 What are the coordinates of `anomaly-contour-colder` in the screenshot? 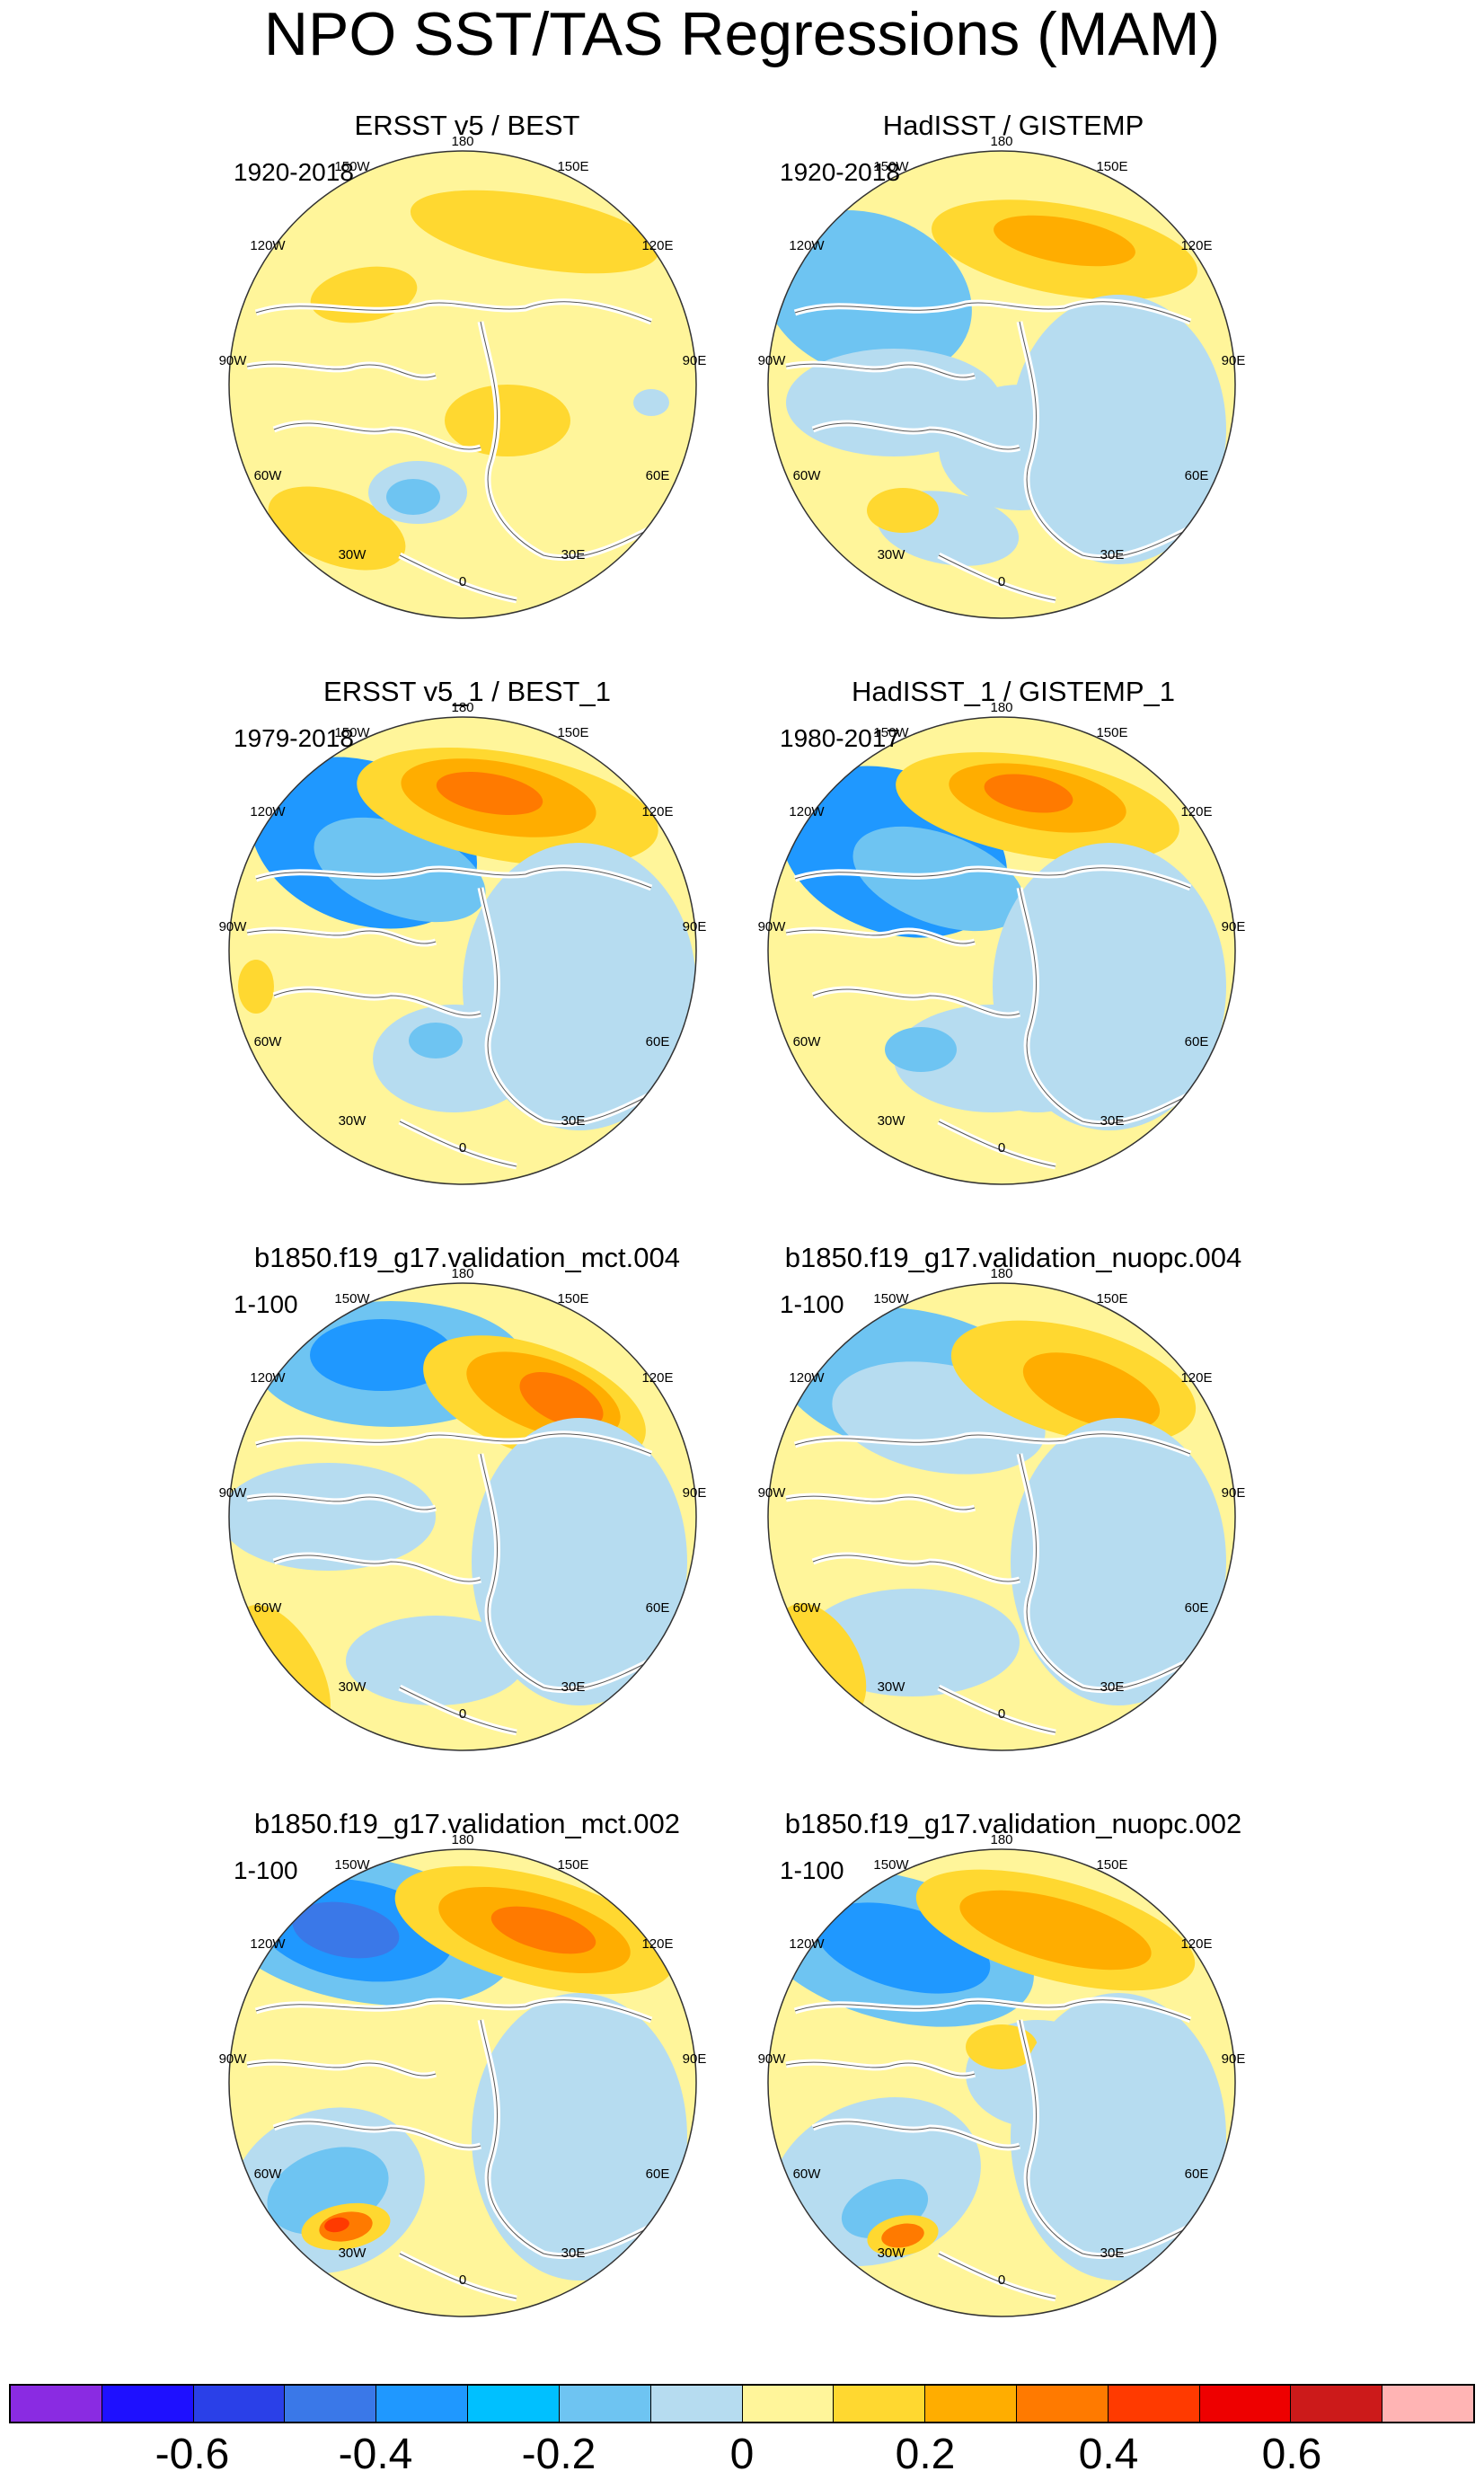 It's located at (382, 1355).